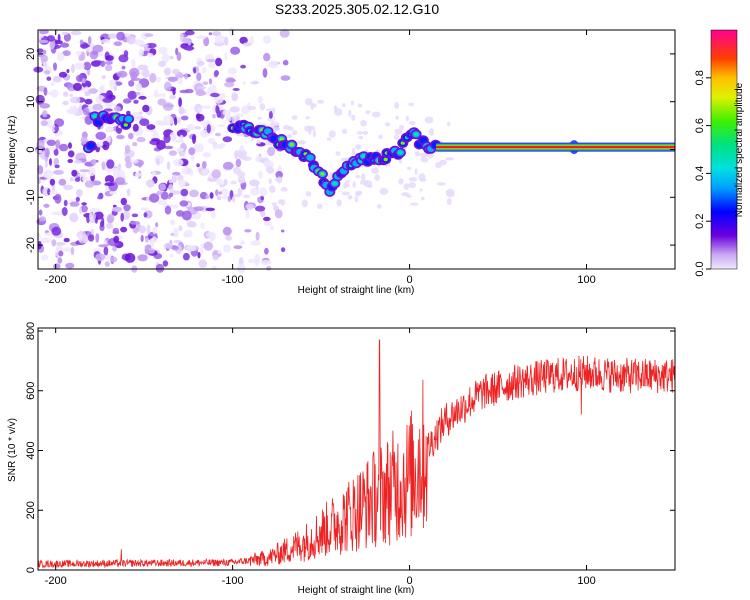 The width and height of the screenshot is (750, 600). I want to click on y-tick-label: 400, so click(31, 450).